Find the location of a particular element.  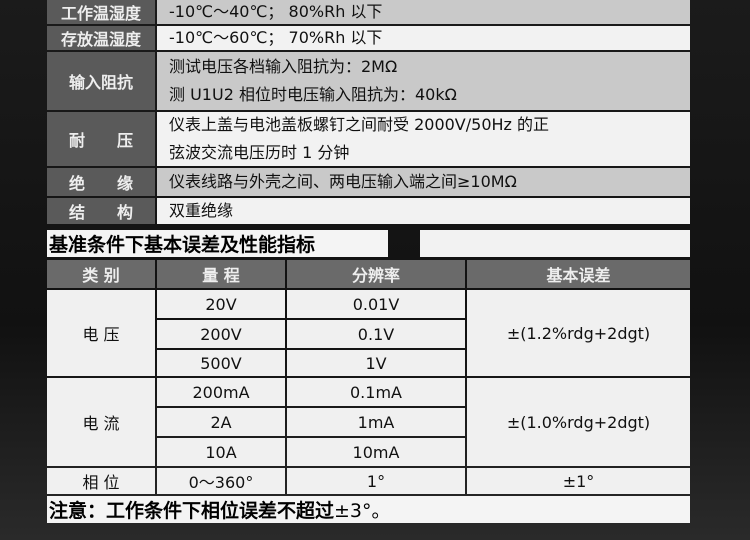

resolution-cell: 1V is located at coordinates (376, 363).